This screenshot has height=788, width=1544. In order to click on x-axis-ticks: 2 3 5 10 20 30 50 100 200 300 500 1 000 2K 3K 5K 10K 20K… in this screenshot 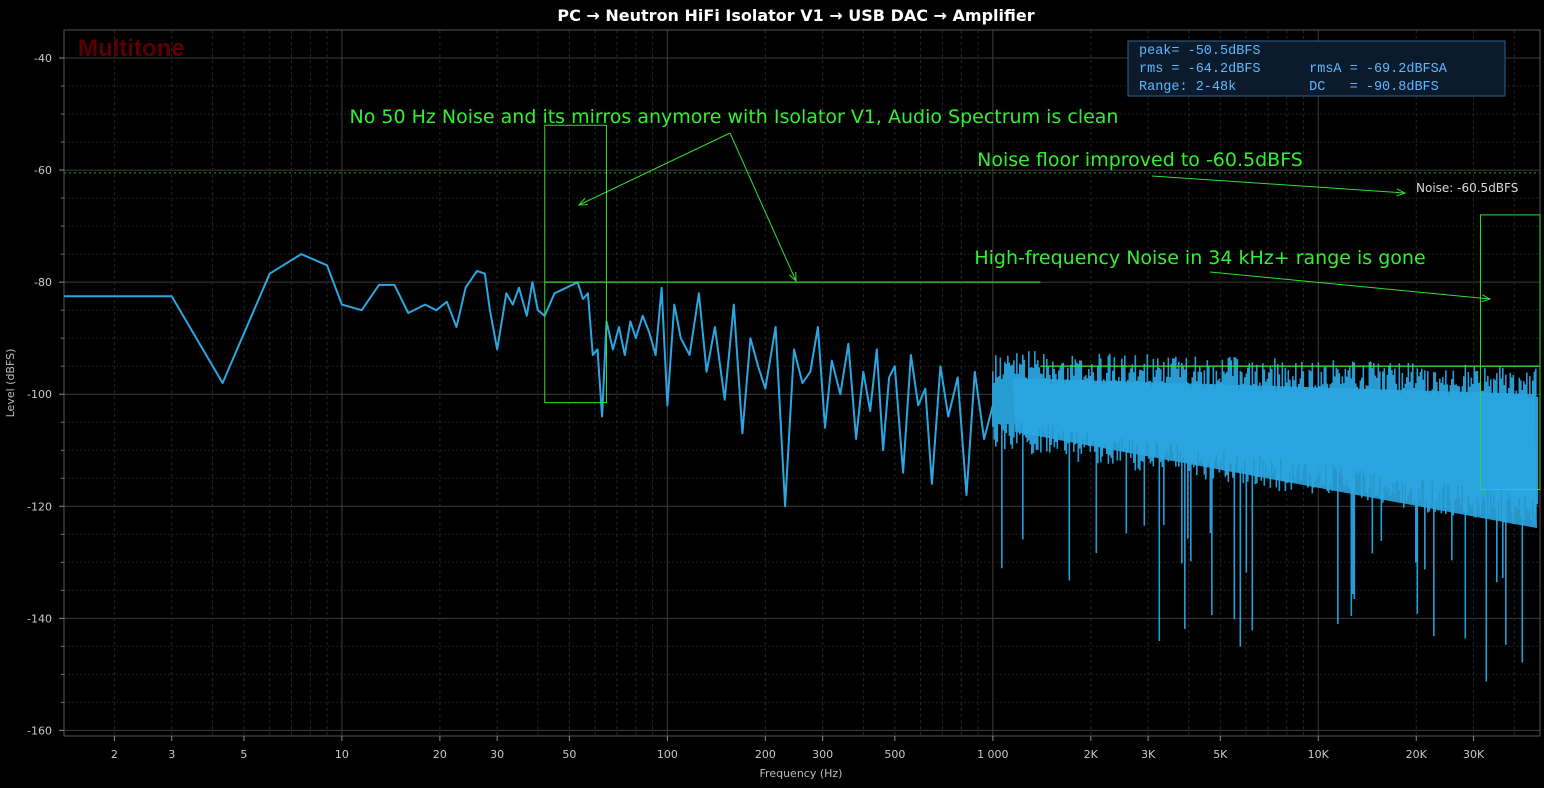, I will do `click(798, 748)`.